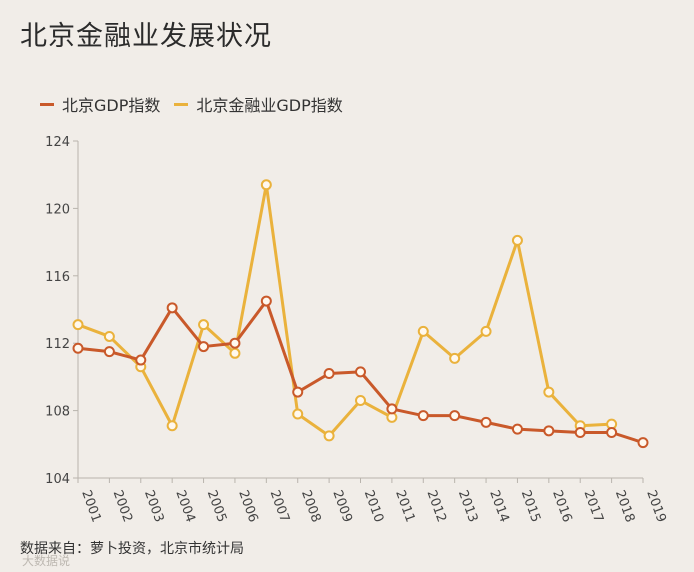 This screenshot has height=572, width=694. I want to click on y-tick-label: 120, so click(57, 209).